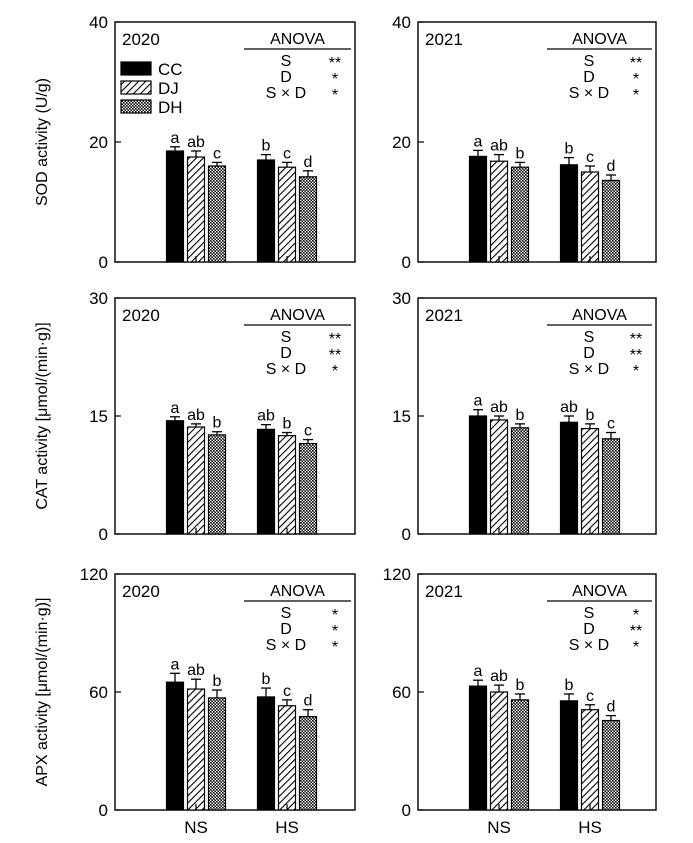  Describe the element at coordinates (98, 142) in the screenshot. I see `y-tick-label: 20` at that location.